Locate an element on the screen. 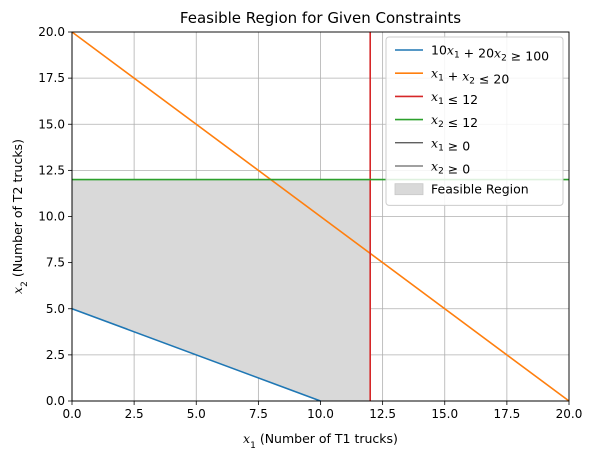  y-tick-label: 20.0 is located at coordinates (51, 32).